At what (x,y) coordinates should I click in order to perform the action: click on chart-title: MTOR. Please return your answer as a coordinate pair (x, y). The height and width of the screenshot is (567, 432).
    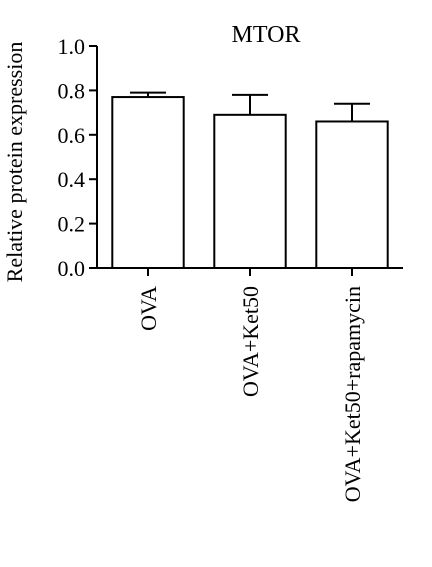
    Looking at the image, I should click on (266, 35).